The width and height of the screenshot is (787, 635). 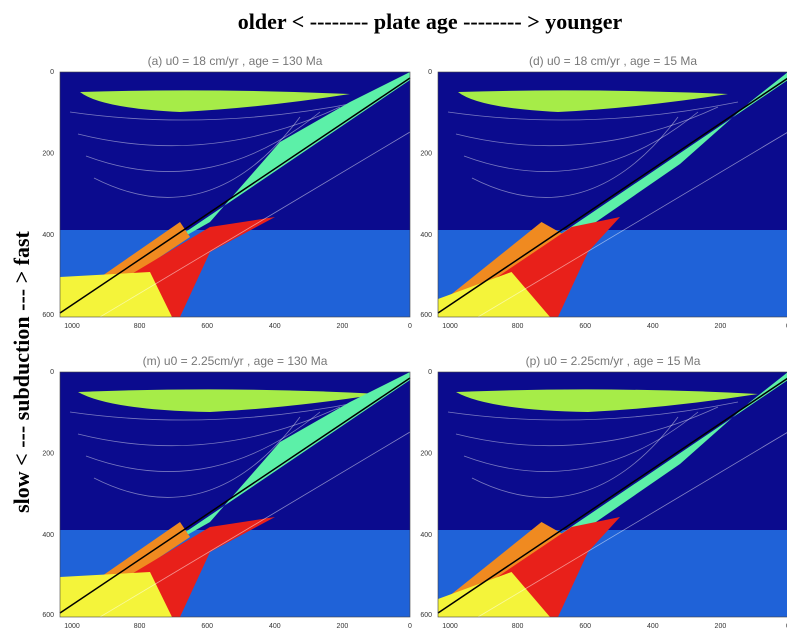 What do you see at coordinates (613, 61) in the screenshot?
I see `panel-title: (d) u0 = 18 cm/yr , age = 15 Ma` at bounding box center [613, 61].